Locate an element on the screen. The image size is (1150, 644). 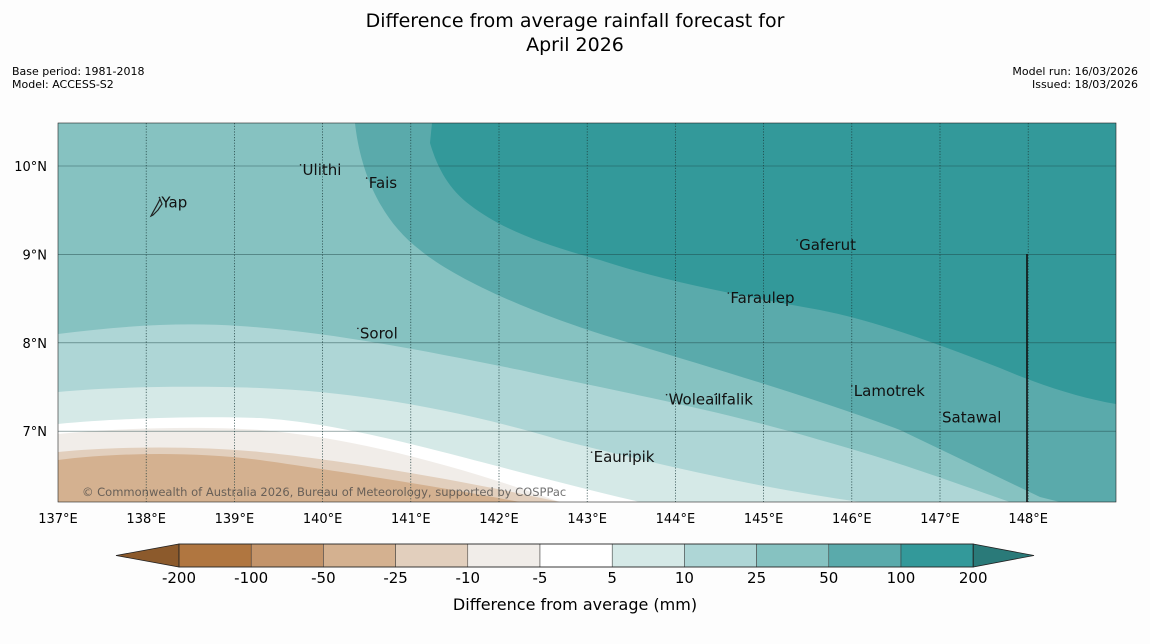
lon-tick-label: 148°E is located at coordinates (1028, 519).